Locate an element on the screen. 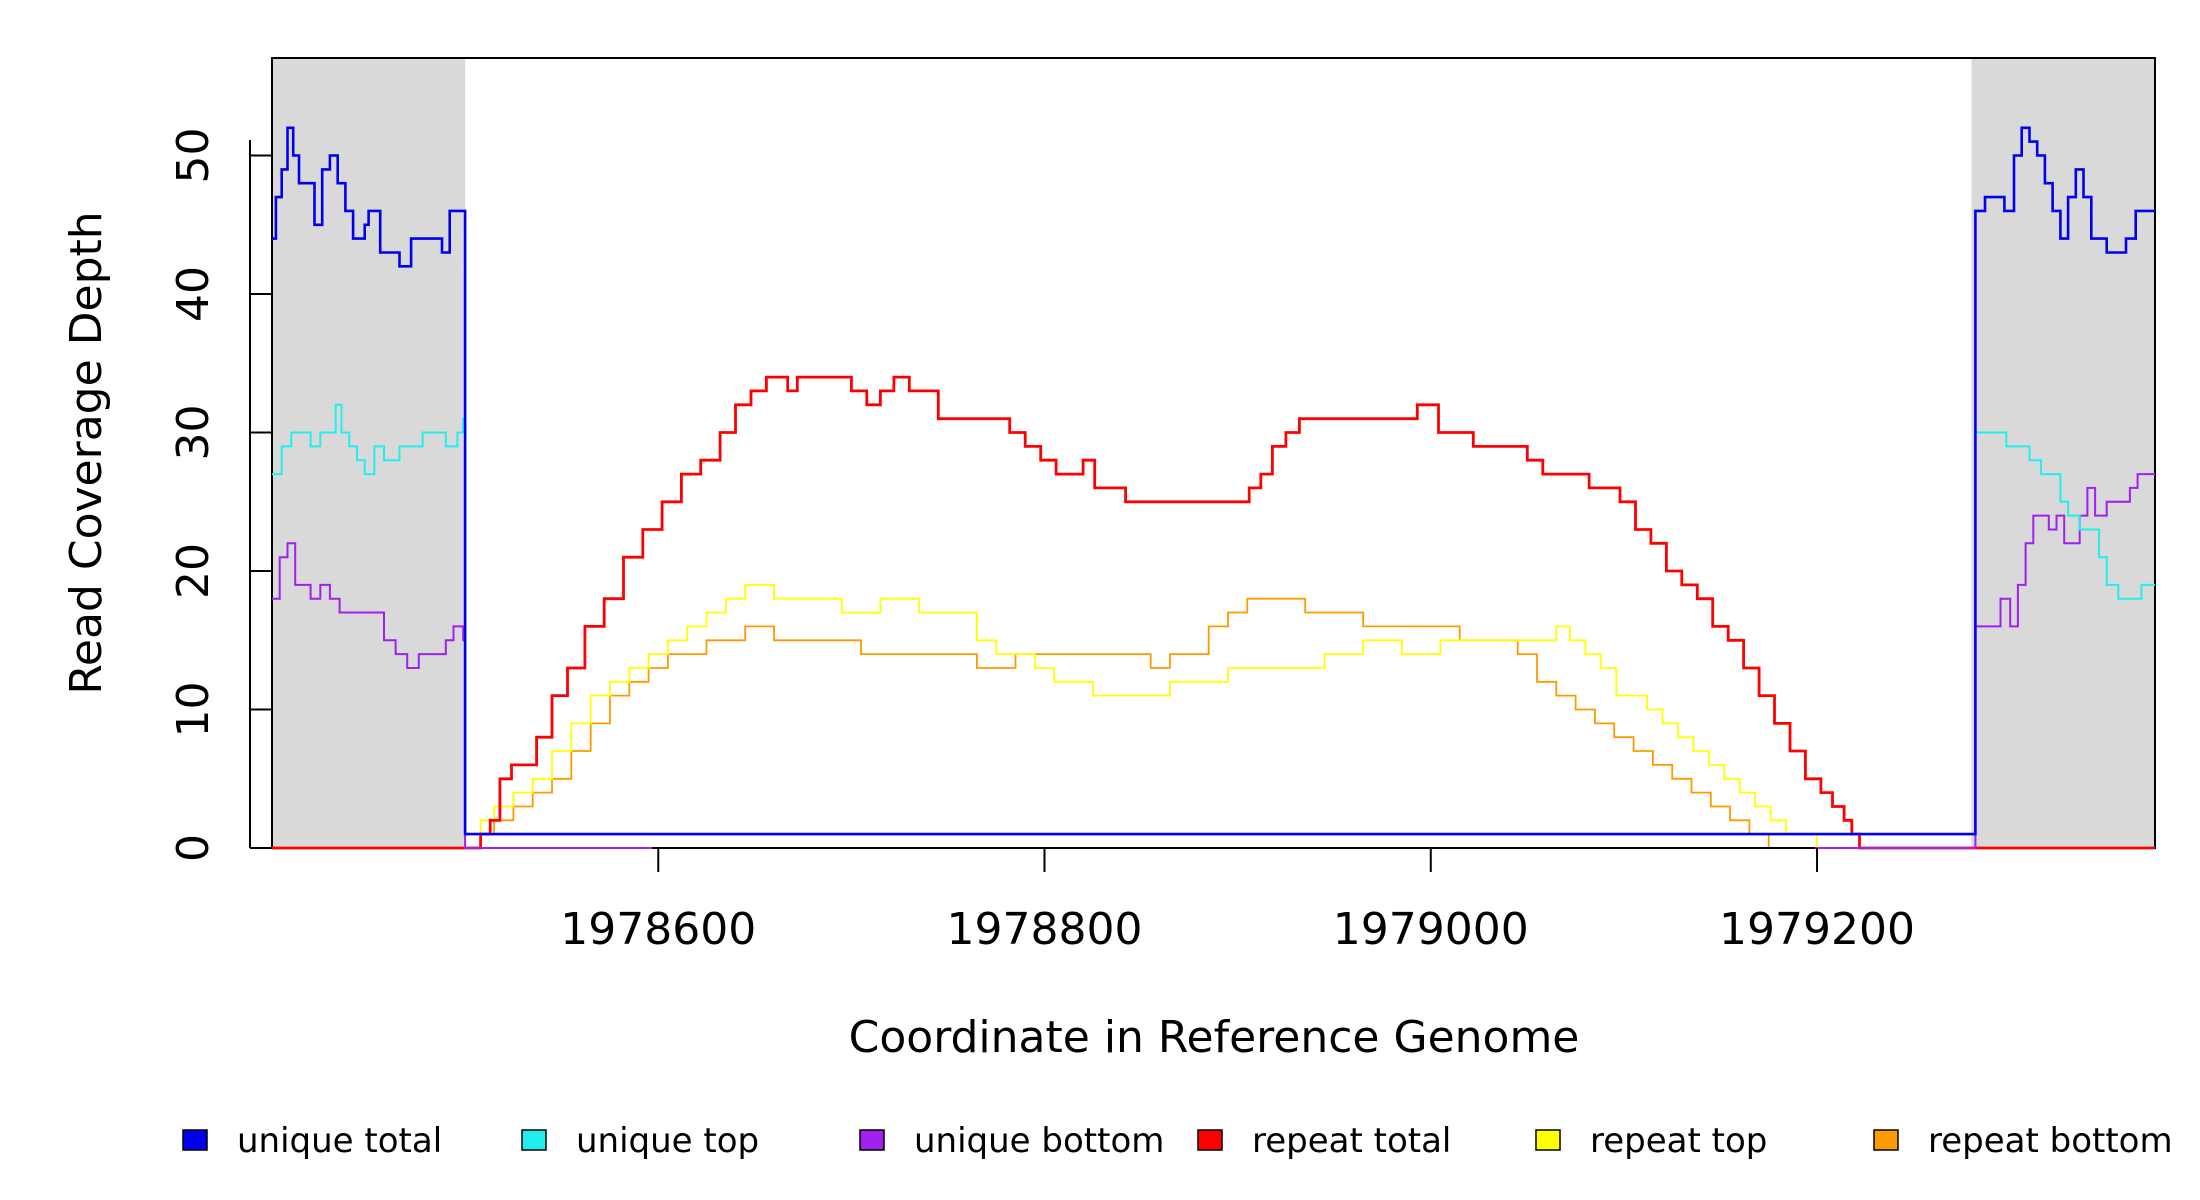 The image size is (2200, 1200). y-tick-label-0: 0 is located at coordinates (193, 848).